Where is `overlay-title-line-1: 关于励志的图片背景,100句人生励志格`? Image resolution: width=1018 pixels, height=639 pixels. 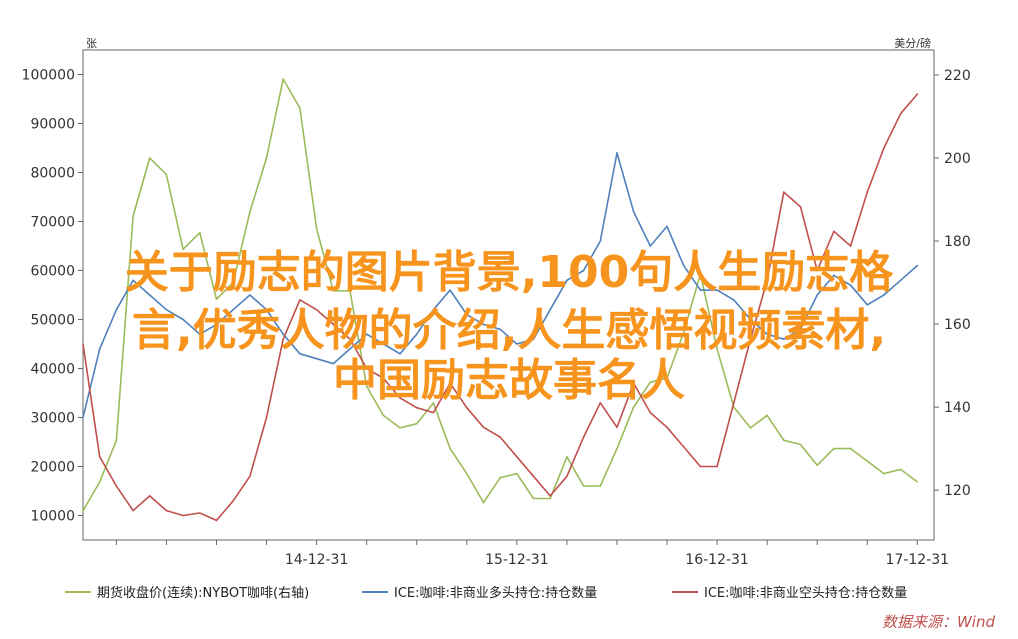 overlay-title-line-1: 关于励志的图片背景,100句人生励志格 is located at coordinates (509, 272).